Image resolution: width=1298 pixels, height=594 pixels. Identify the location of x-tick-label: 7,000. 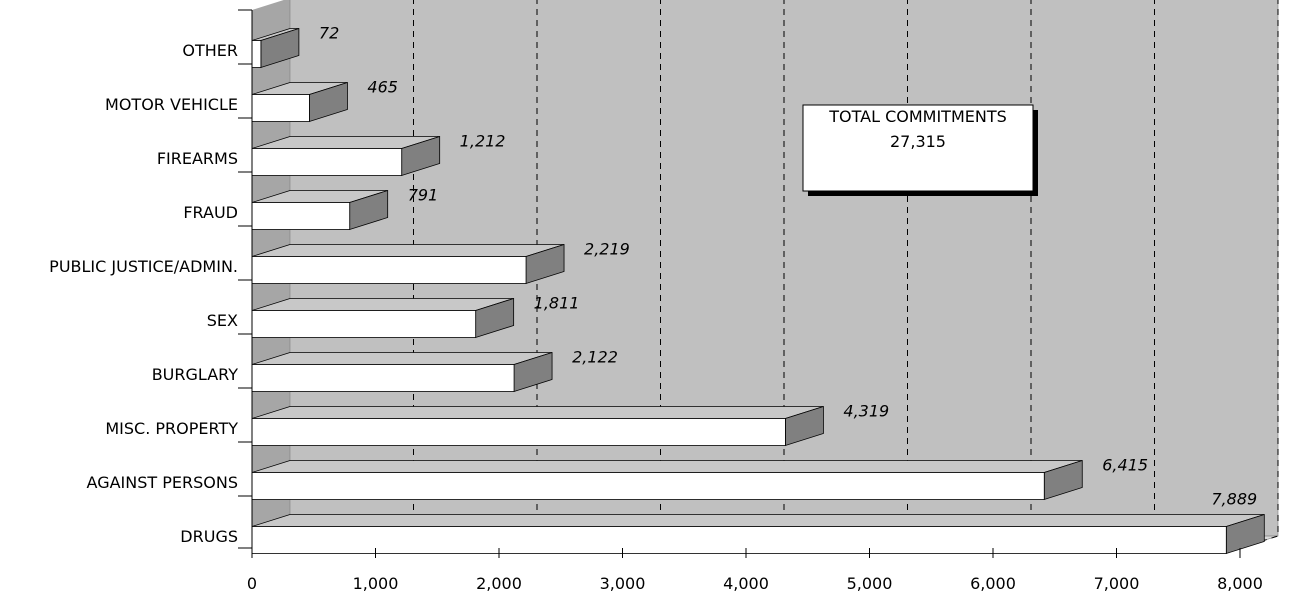
(1117, 583).